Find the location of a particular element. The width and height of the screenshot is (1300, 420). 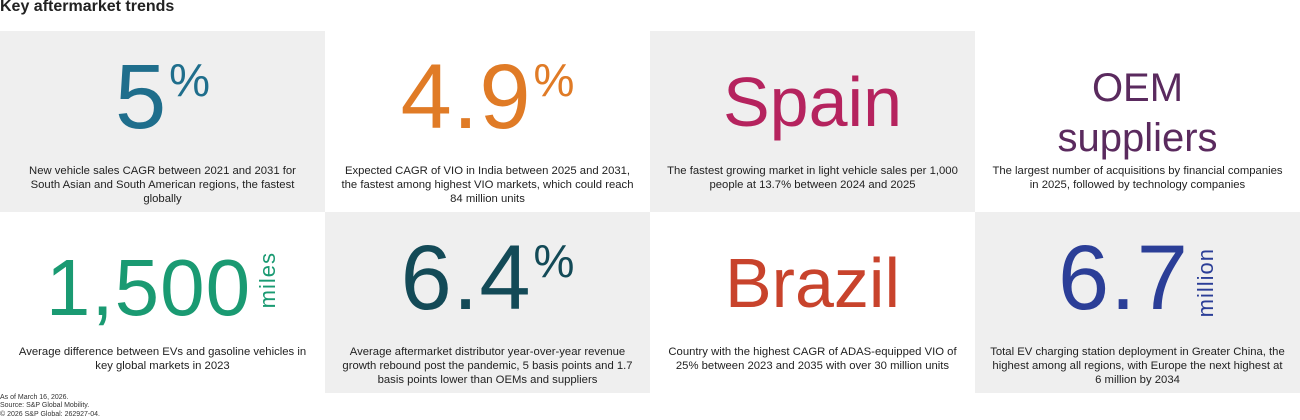

tile-value: Brazil is located at coordinates (812, 283).